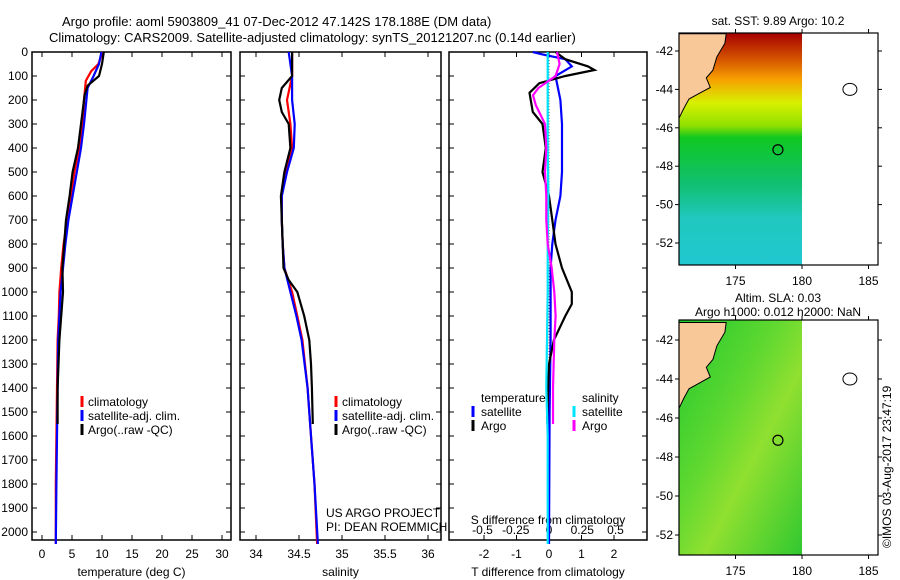 This screenshot has height=580, width=900. I want to click on map-subtitle: Argo h1000: 0.012 h2000: NaN, so click(778, 312).